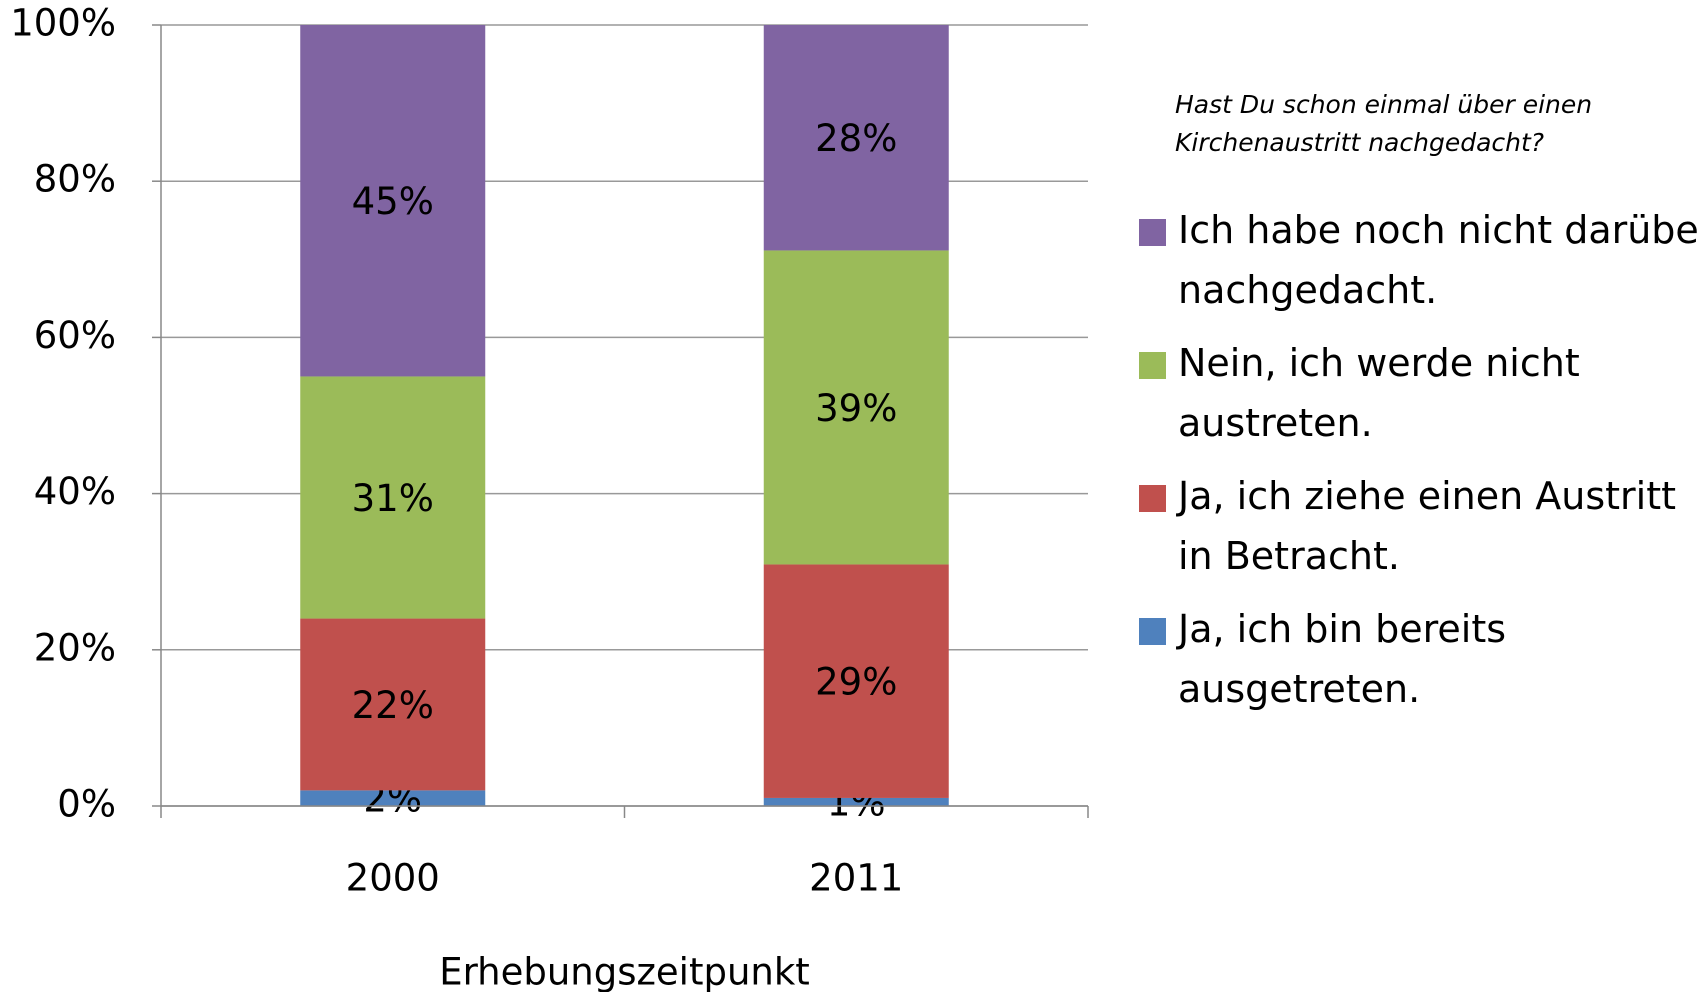  What do you see at coordinates (856, 878) in the screenshot?
I see `x-tick-label: 2011` at bounding box center [856, 878].